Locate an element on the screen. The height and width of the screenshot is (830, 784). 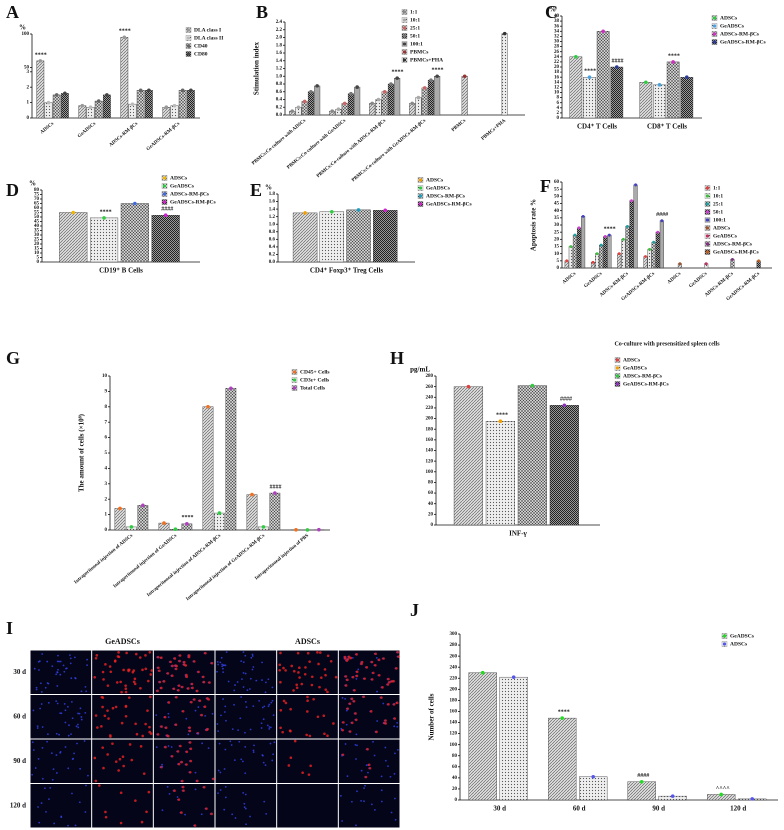
x-tick-label: ADSCs is located at coordinates (47, 129).